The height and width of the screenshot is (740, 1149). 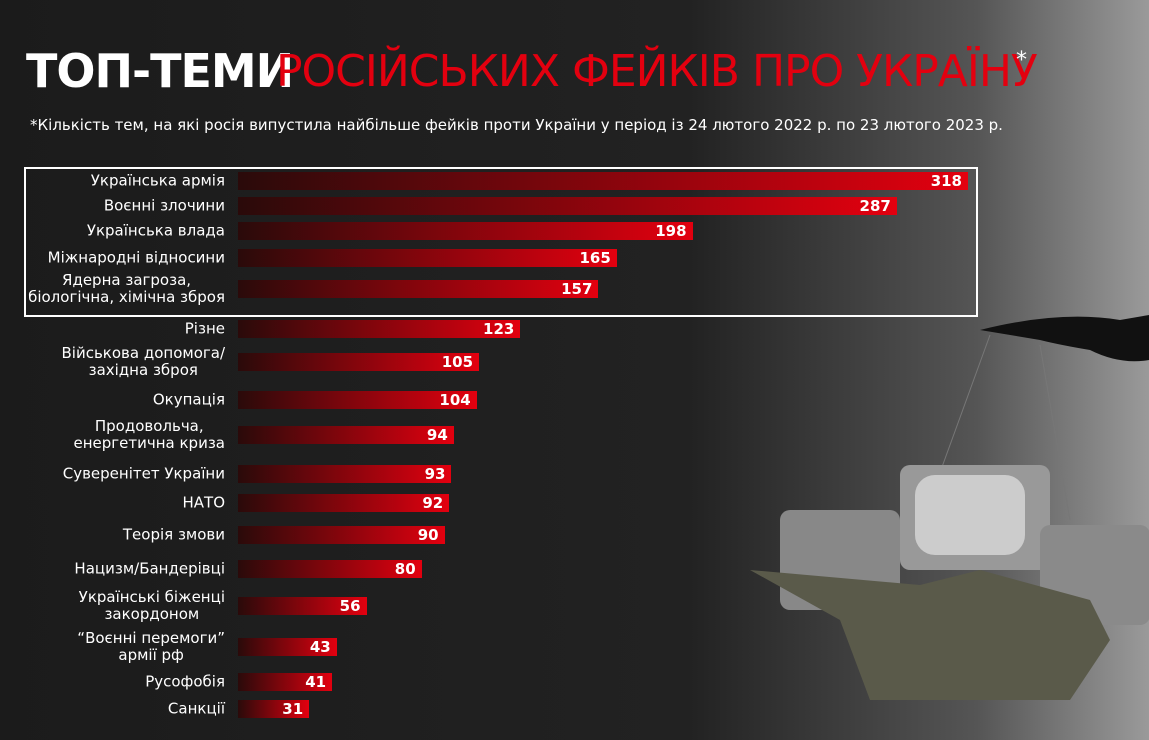 What do you see at coordinates (405, 569) in the screenshot?
I see `value-label: 80` at bounding box center [405, 569].